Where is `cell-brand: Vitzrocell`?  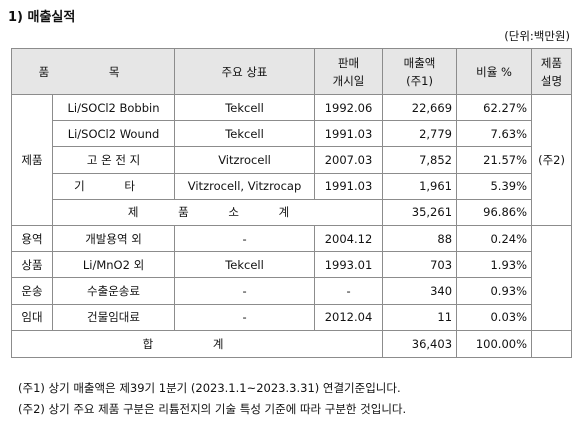 cell-brand: Vitzrocell is located at coordinates (245, 160).